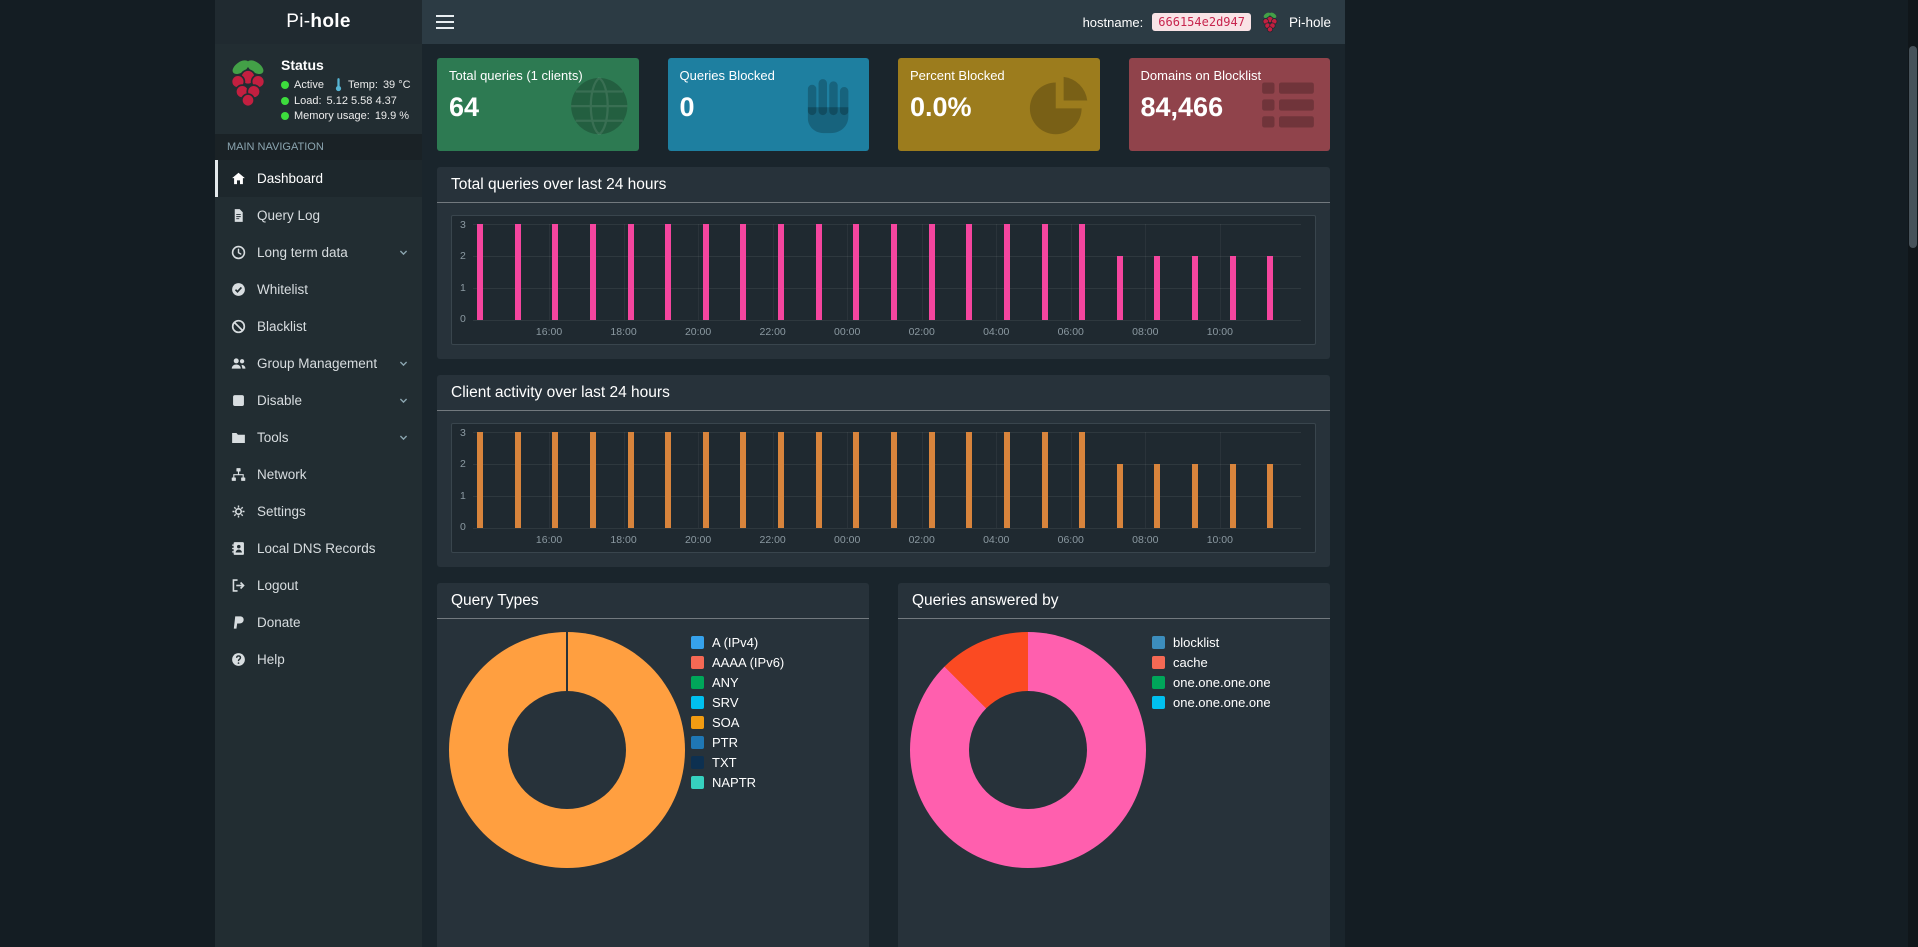 Image resolution: width=1918 pixels, height=947 pixels. Describe the element at coordinates (1288, 105) in the screenshot. I see `list-icon` at that location.